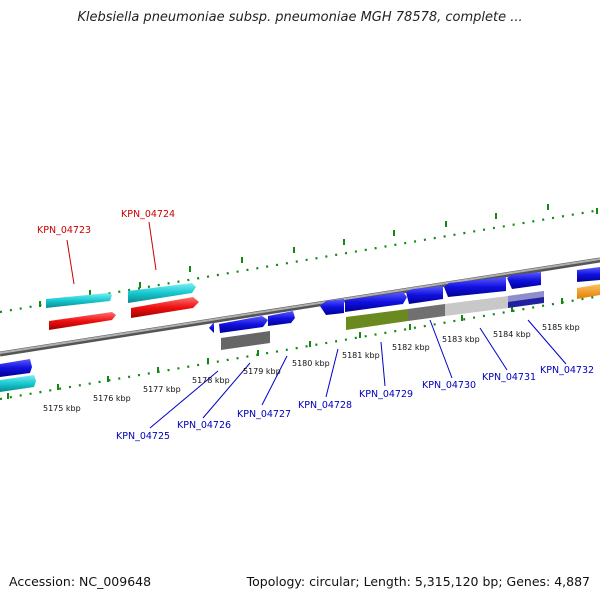 Image resolution: width=600 pixels, height=600 pixels. Describe the element at coordinates (143, 436) in the screenshot. I see `gene-label-kpn04725: KPN_04725` at that location.